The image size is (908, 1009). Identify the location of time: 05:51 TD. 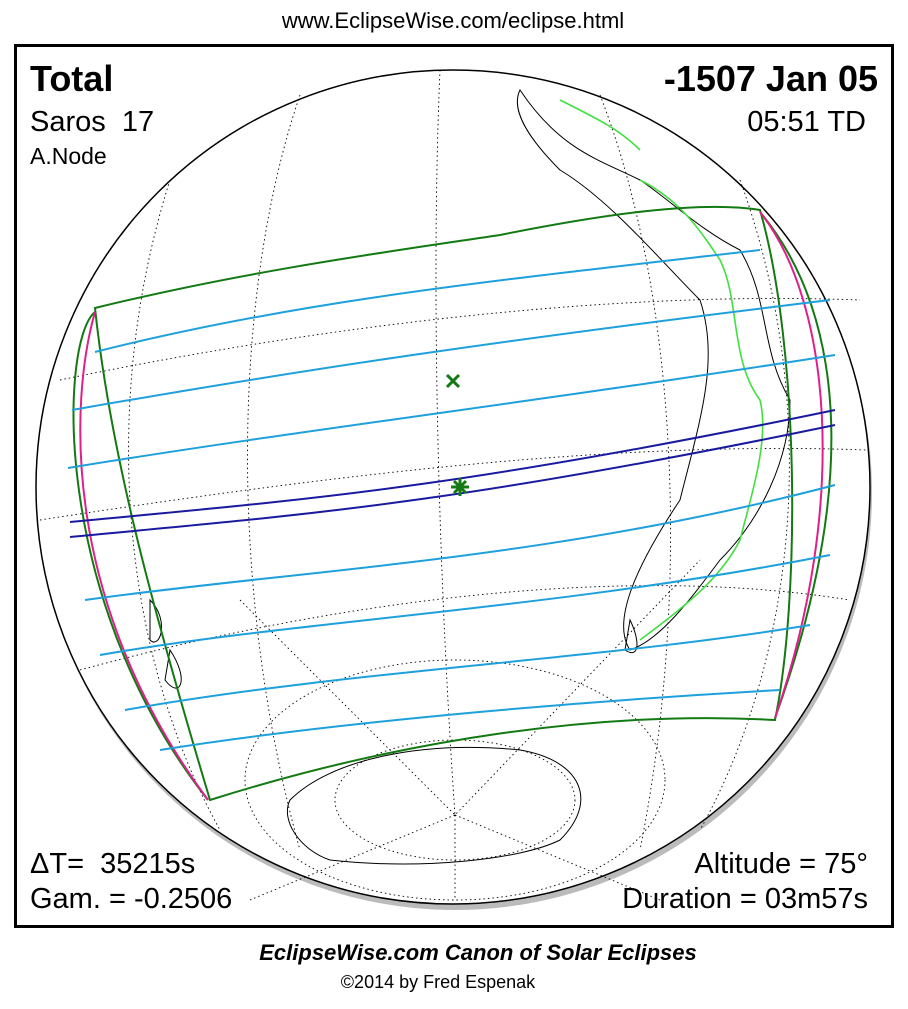
(806, 122).